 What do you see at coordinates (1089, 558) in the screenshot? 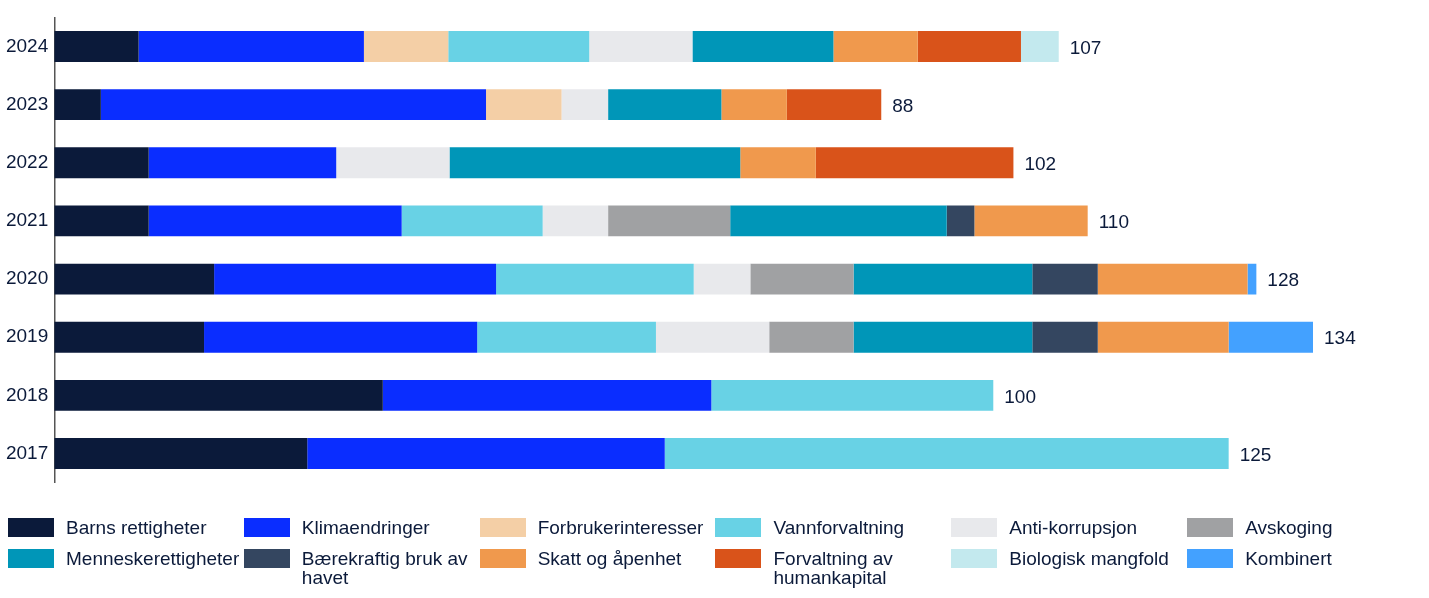
I see `legend-label: Biologisk mangfold` at bounding box center [1089, 558].